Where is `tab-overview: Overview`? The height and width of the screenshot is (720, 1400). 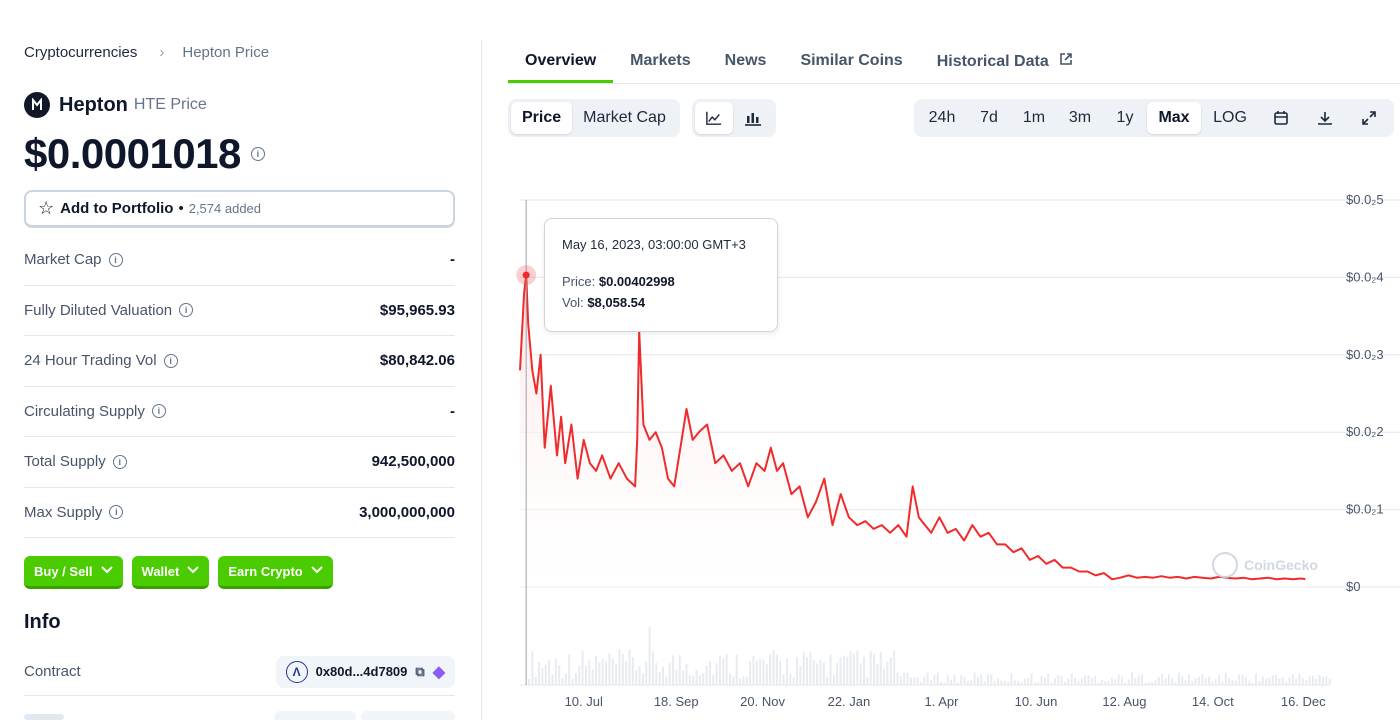 tab-overview: Overview is located at coordinates (561, 61).